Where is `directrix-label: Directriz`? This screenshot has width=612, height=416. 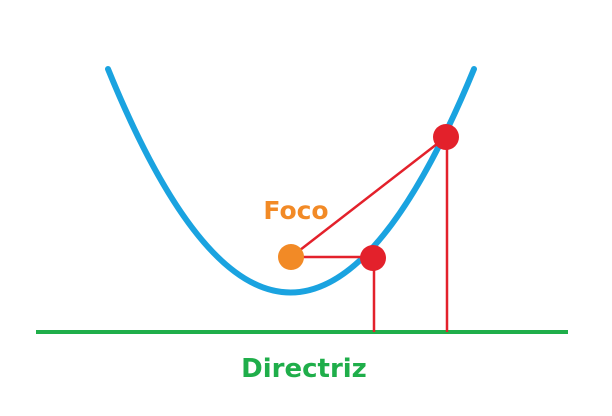
directrix-label: Directriz is located at coordinates (304, 369).